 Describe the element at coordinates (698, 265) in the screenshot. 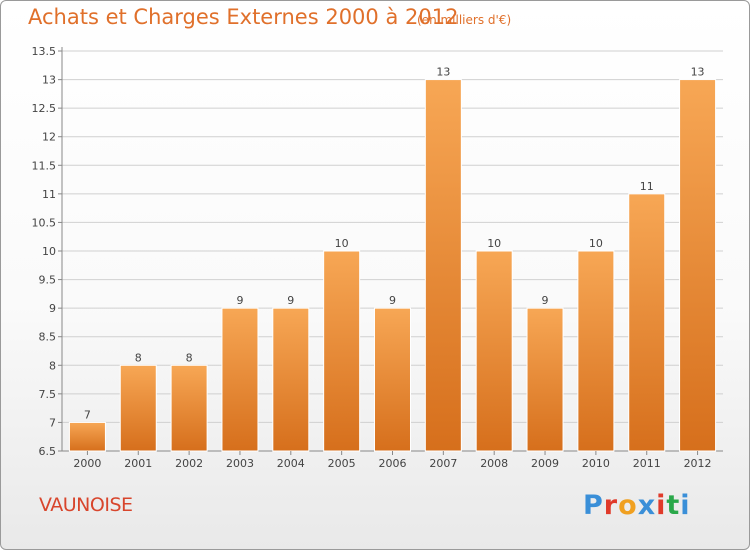

I see `bar-2012` at that location.